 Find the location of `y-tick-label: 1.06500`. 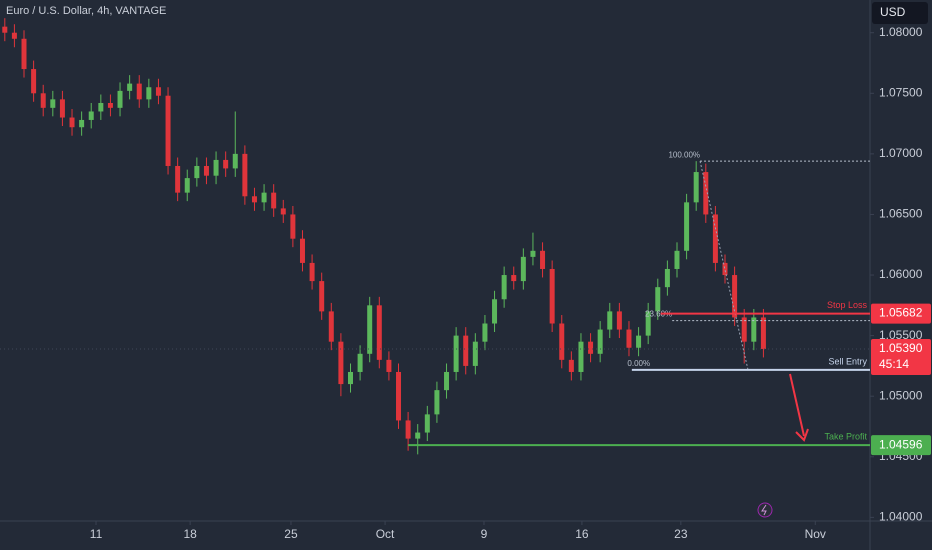

y-tick-label: 1.06500 is located at coordinates (901, 214).